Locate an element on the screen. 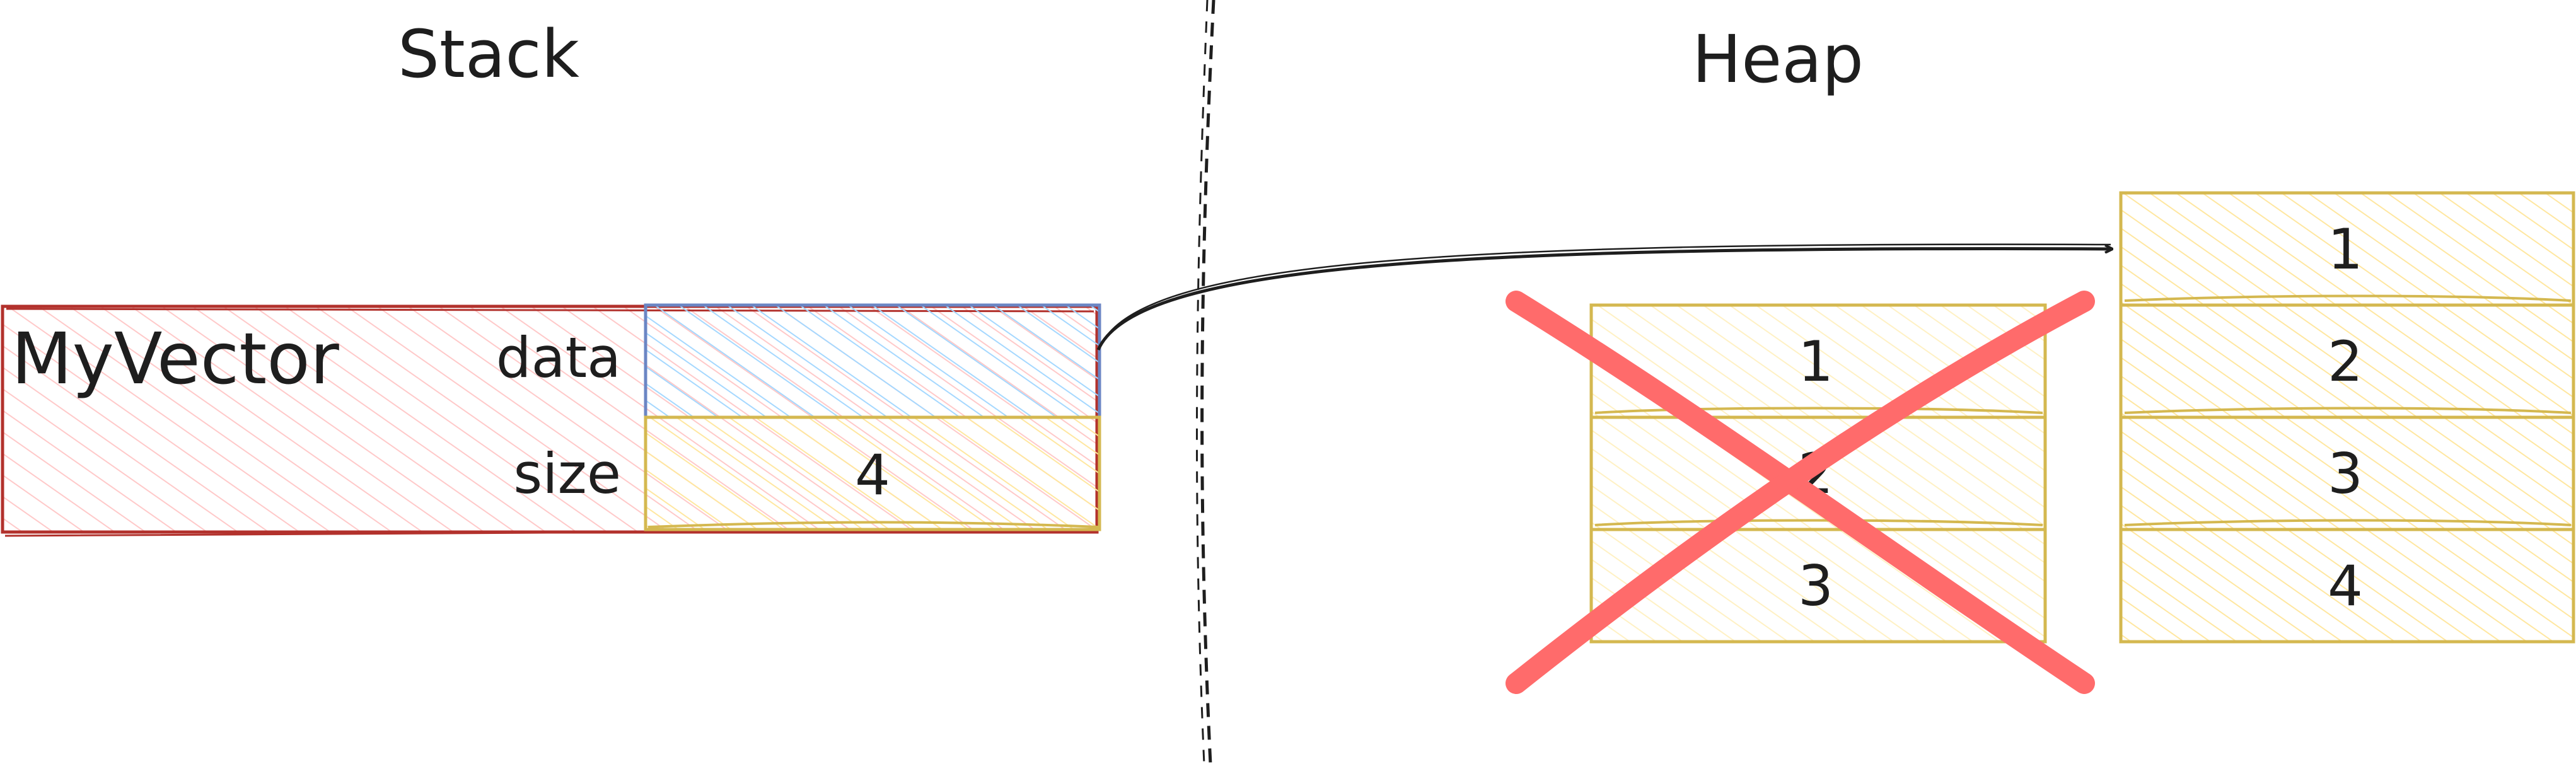  struct-name: MyVector is located at coordinates (175, 359).